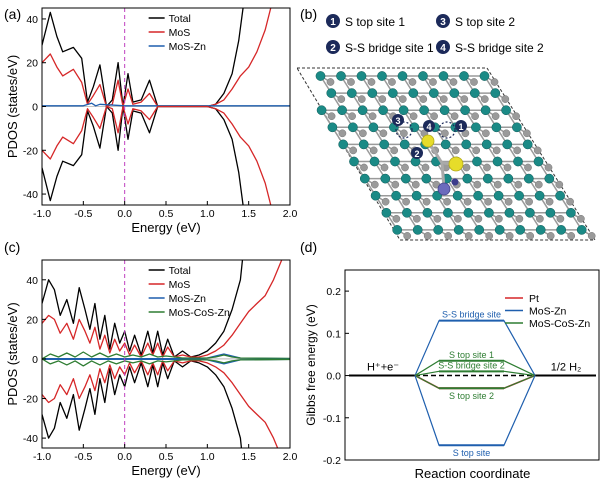  What do you see at coordinates (12, 14) in the screenshot?
I see `panel-label-a: (a)` at bounding box center [12, 14].